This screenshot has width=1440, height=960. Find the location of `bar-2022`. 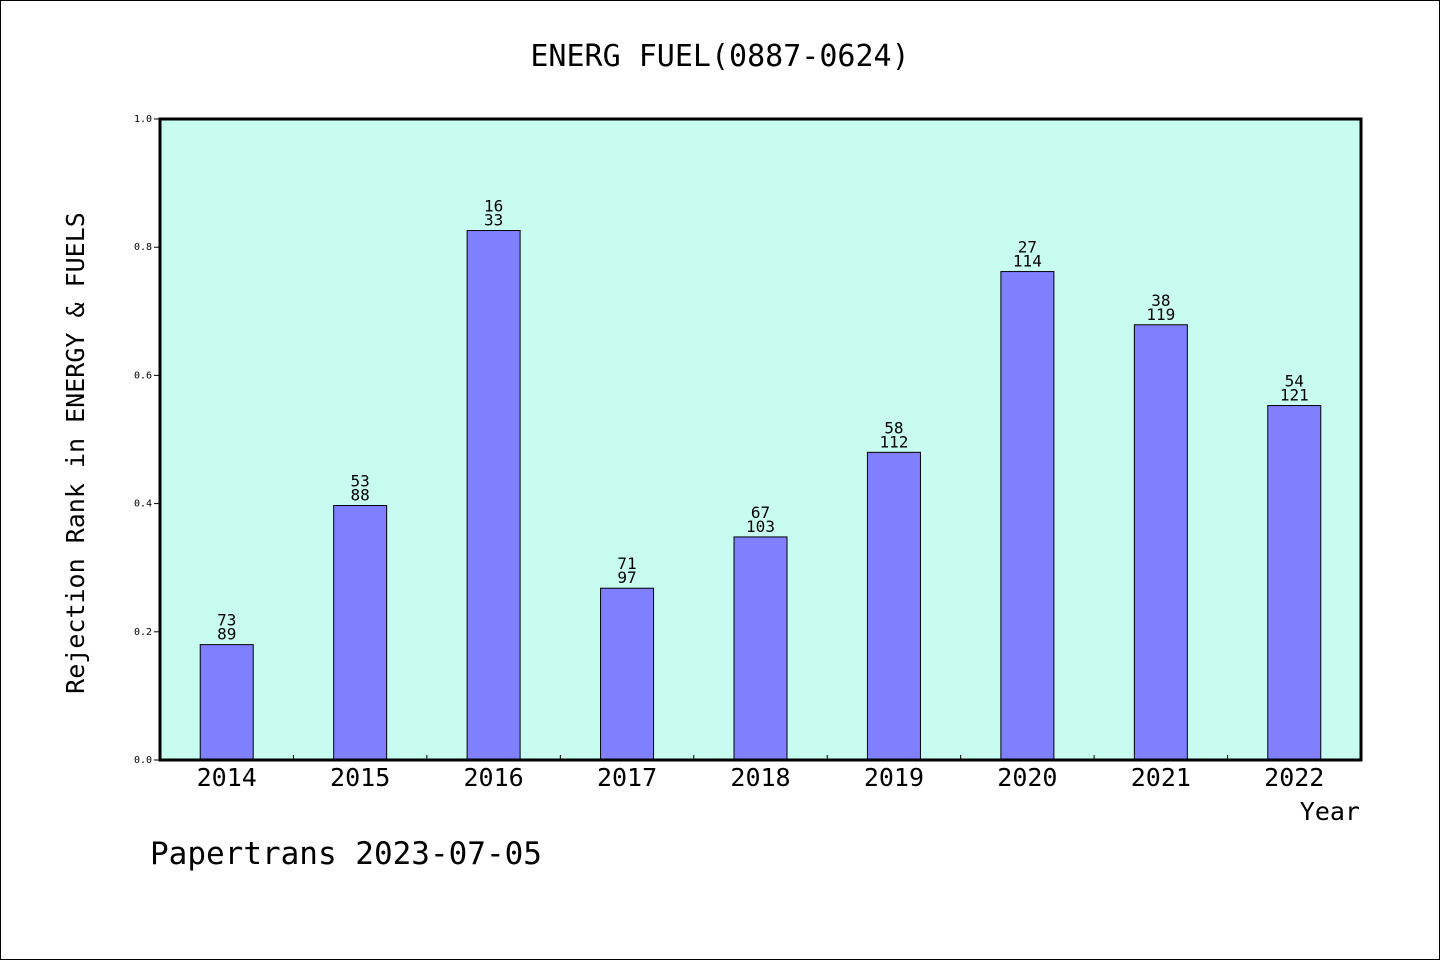

bar-2022 is located at coordinates (1294, 583).